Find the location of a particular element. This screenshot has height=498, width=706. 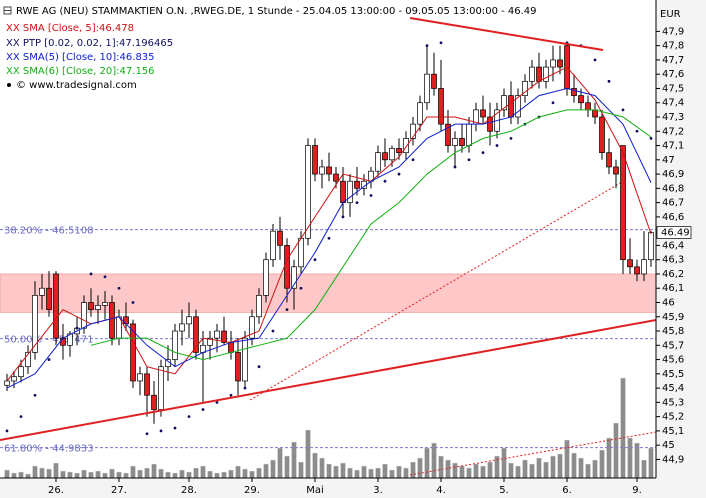

last-price-tag is located at coordinates (674, 232).